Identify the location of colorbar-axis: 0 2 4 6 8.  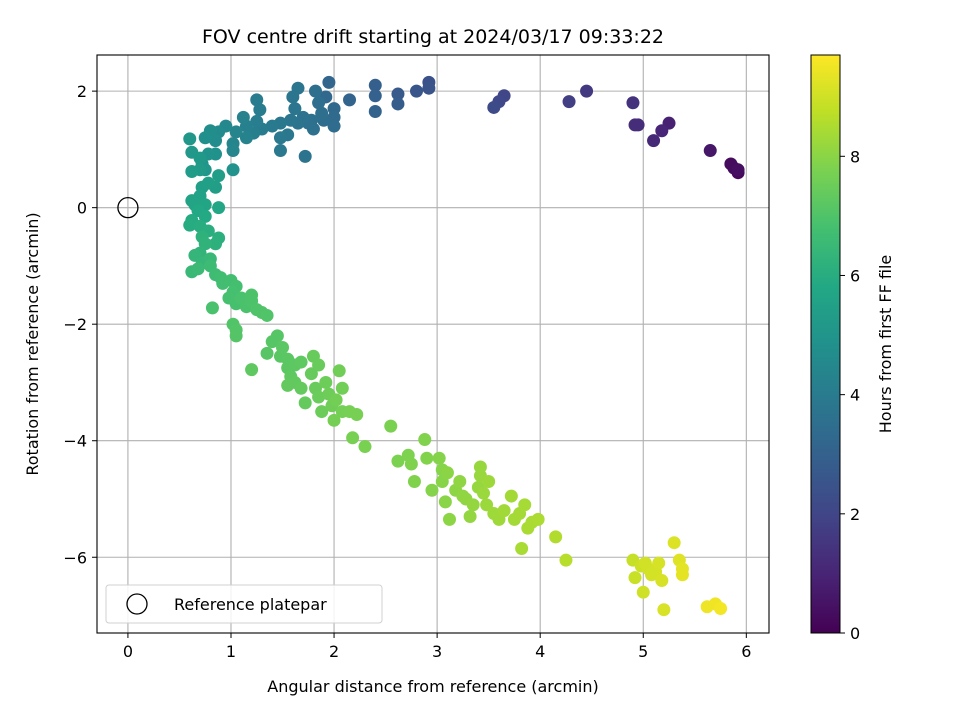
(850, 395).